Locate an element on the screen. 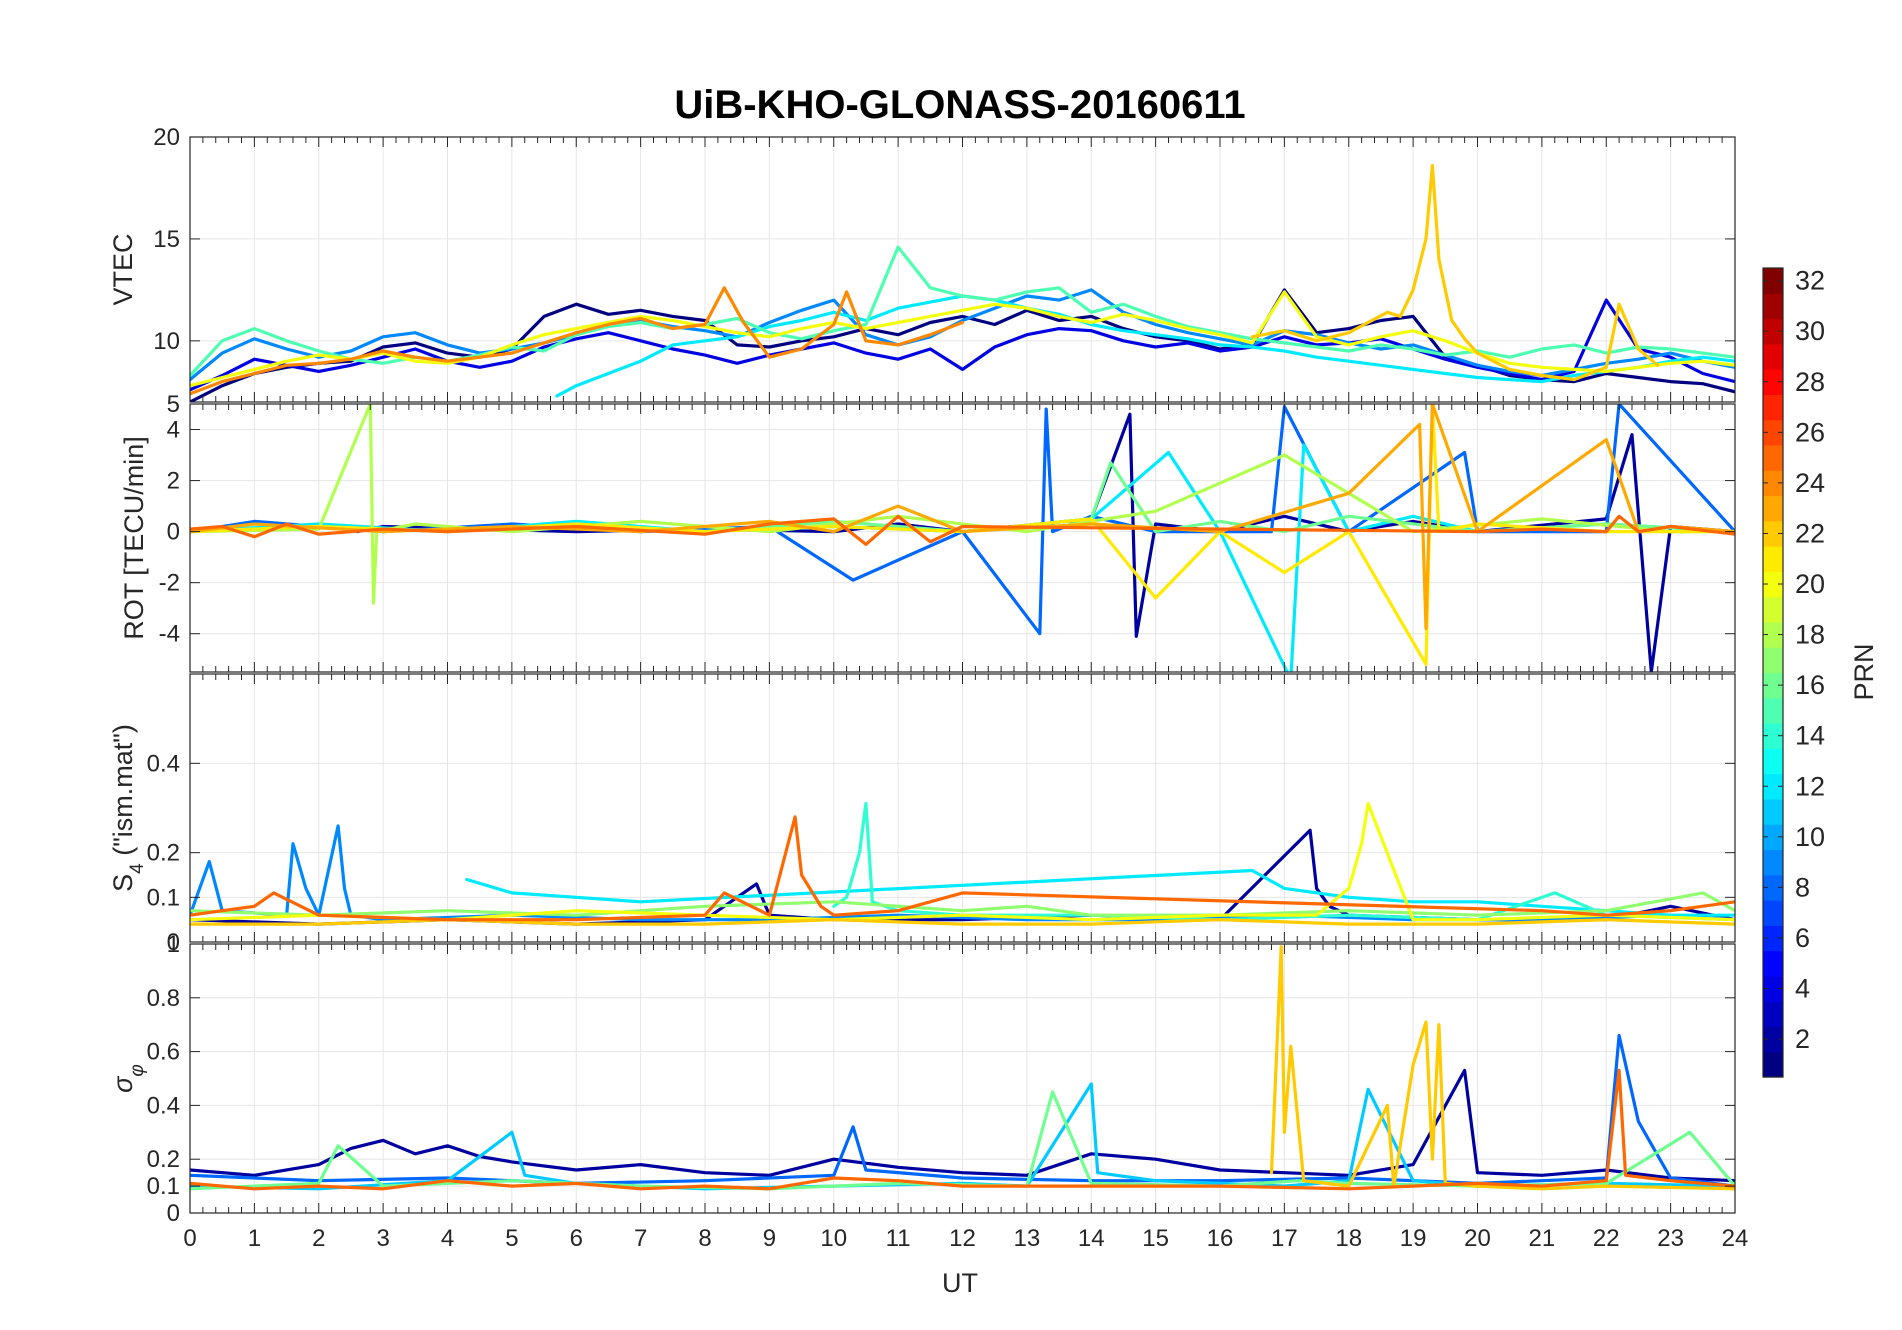  y-tick-label: 0.8 is located at coordinates (163, 998).